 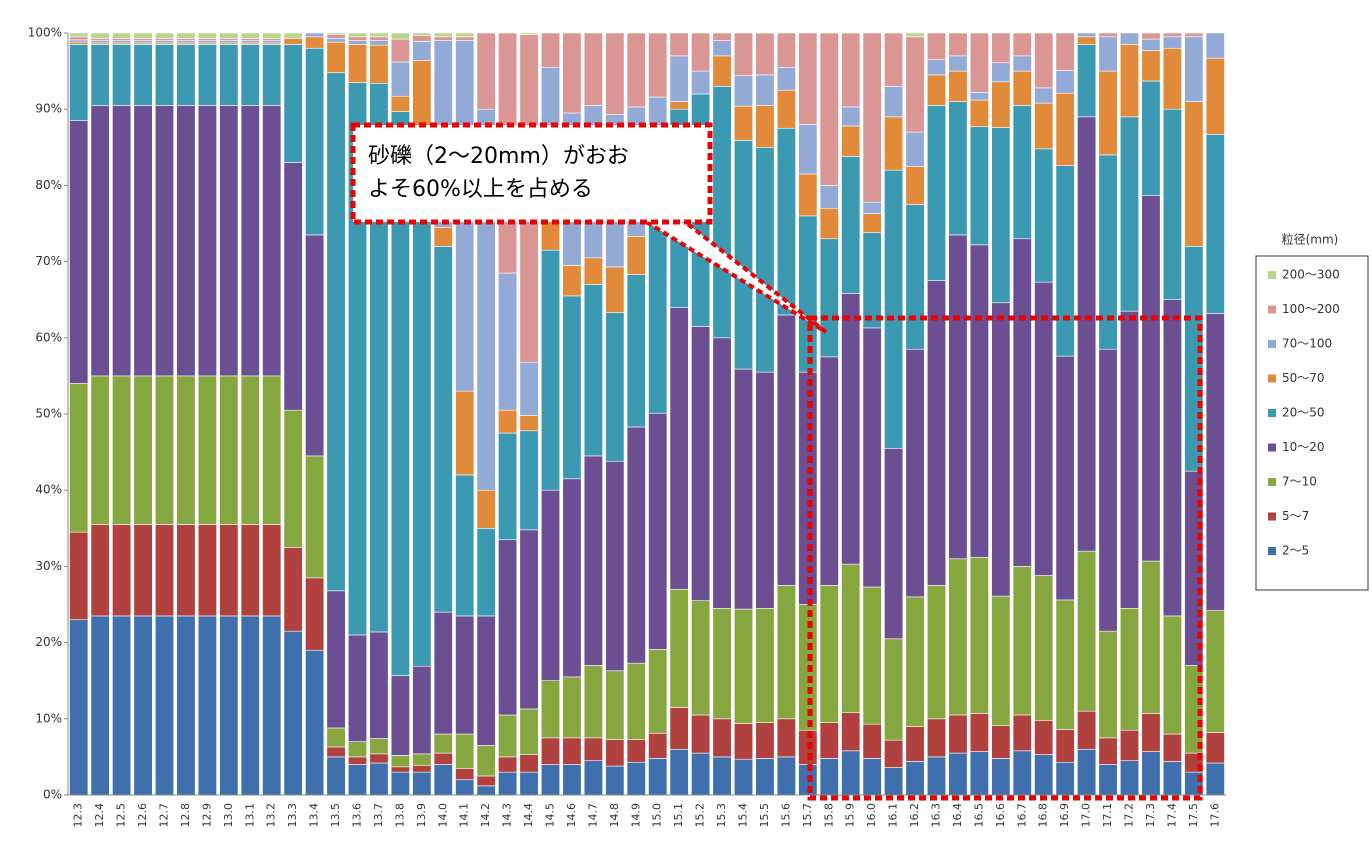 What do you see at coordinates (550, 815) in the screenshot?
I see `x-tick-label: 14.5` at bounding box center [550, 815].